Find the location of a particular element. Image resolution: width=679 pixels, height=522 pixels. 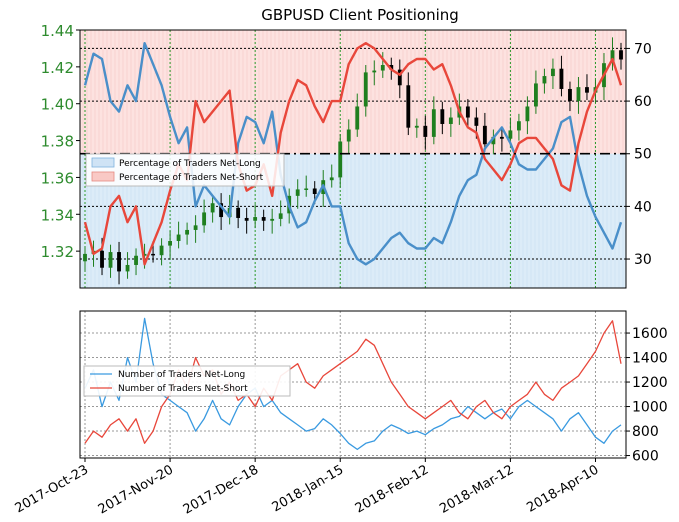

count-tick-label: 1600 is located at coordinates (650, 334).